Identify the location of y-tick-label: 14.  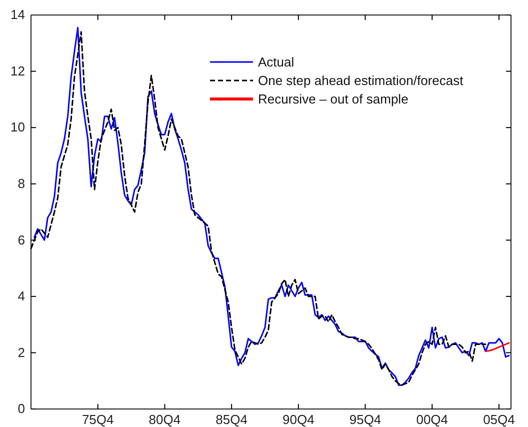
(17, 14).